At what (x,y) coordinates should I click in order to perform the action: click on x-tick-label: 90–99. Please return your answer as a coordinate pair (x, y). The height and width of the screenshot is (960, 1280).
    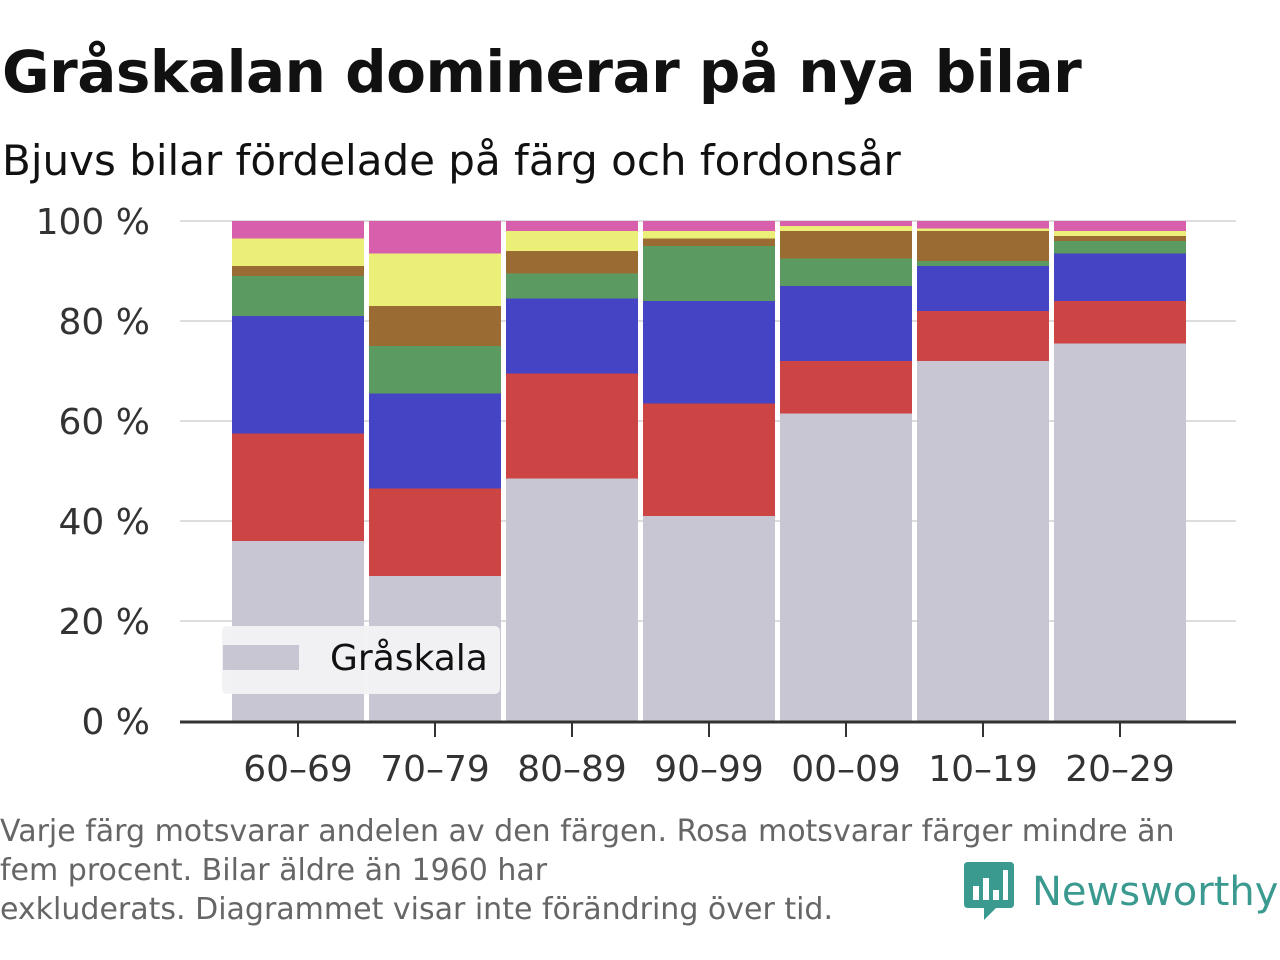
    Looking at the image, I should click on (709, 769).